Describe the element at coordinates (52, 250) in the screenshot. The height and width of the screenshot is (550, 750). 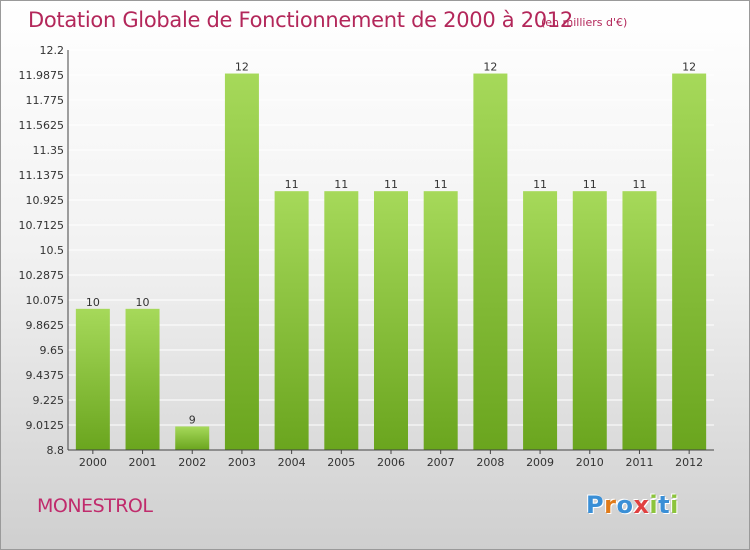
I see `y-tick-label: 10.5` at that location.